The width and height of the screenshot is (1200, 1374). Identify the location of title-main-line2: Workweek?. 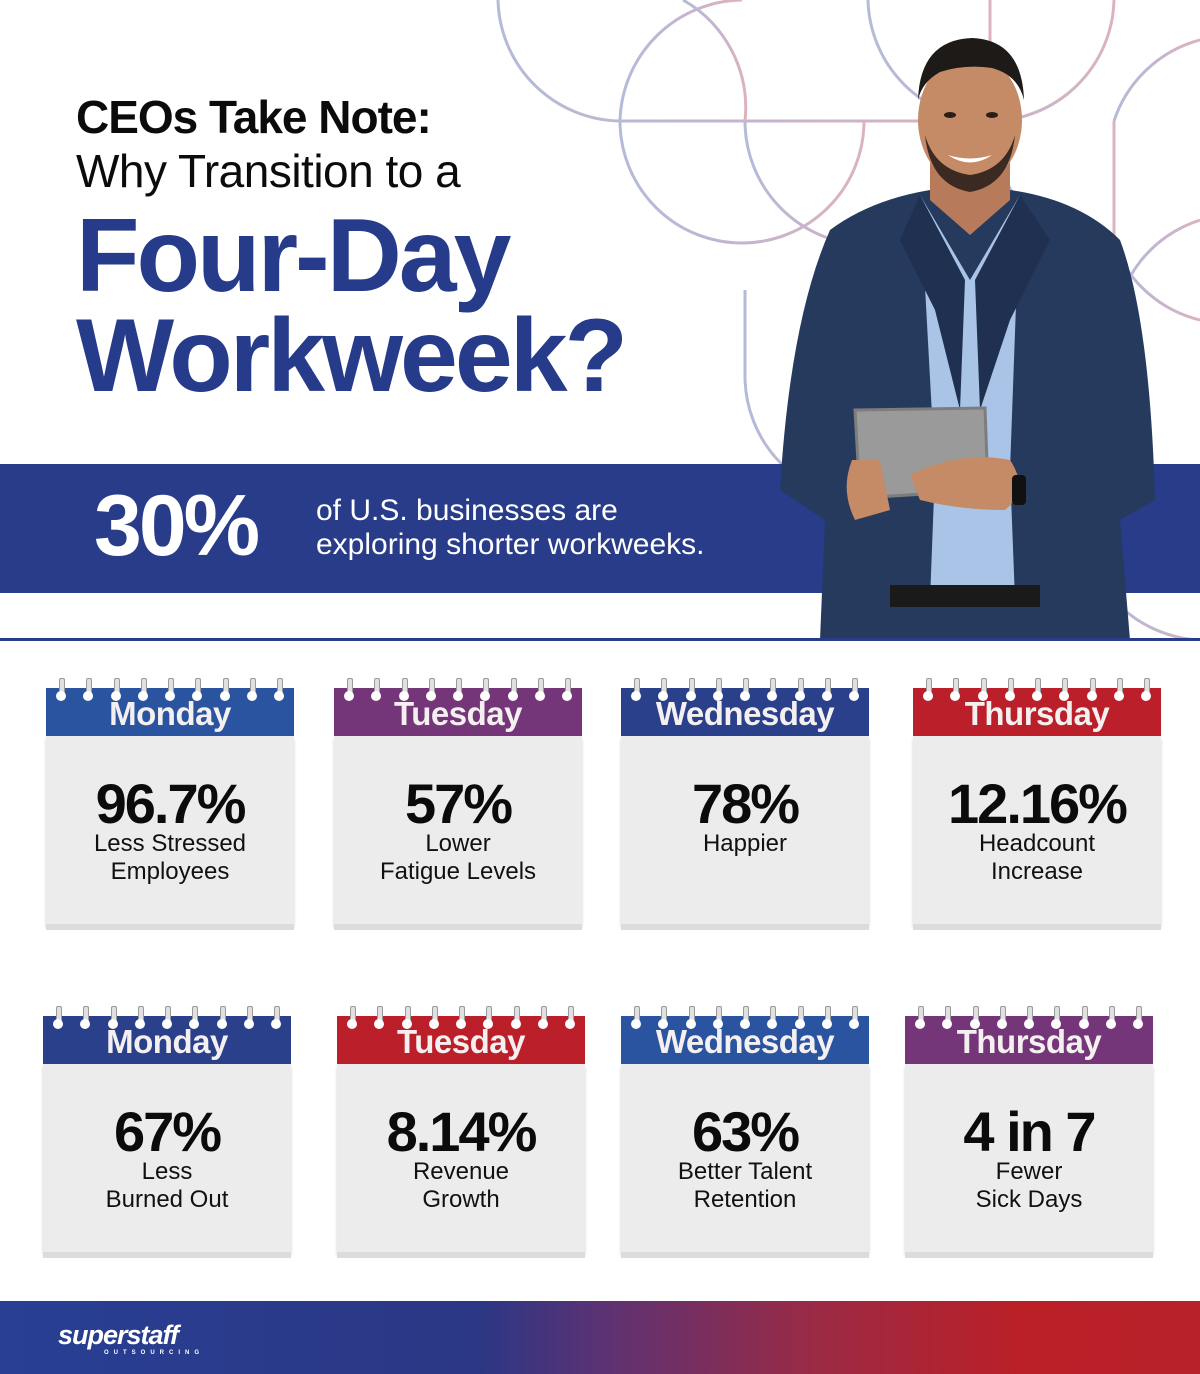
(352, 356).